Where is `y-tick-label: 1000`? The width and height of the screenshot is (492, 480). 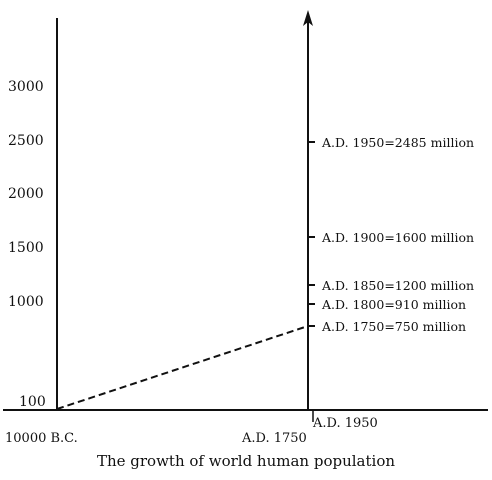
y-tick-label: 1000 is located at coordinates (26, 302).